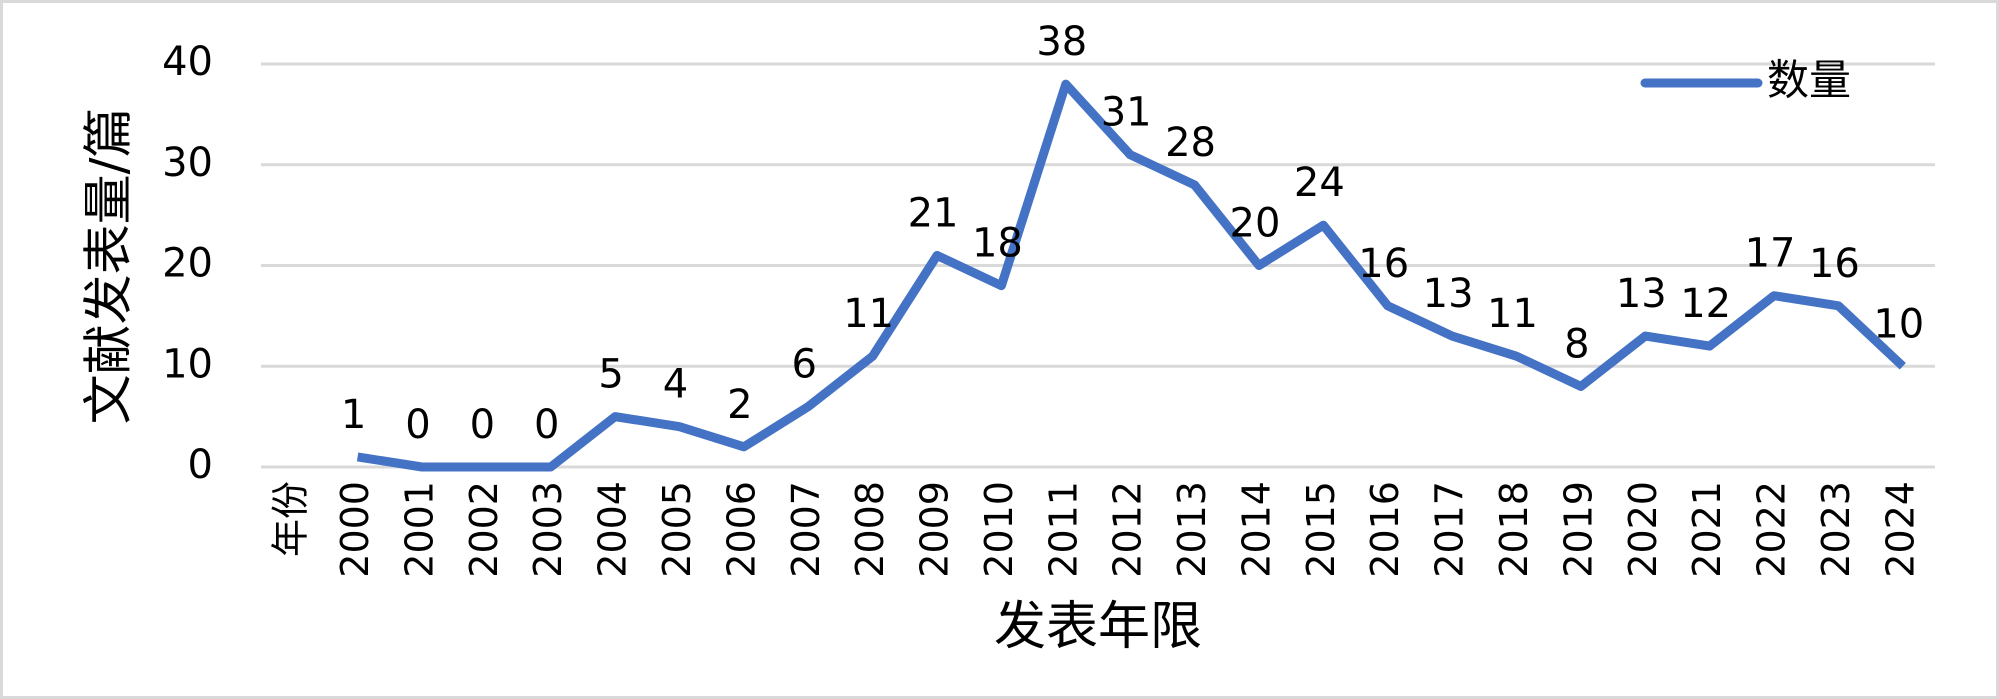 The image size is (1999, 699). What do you see at coordinates (1126, 113) in the screenshot?
I see `data-label: 31` at bounding box center [1126, 113].